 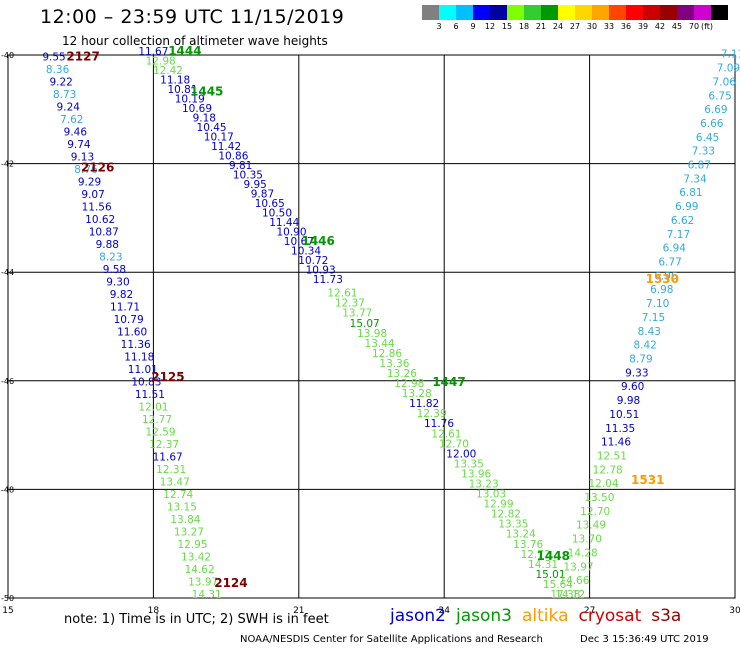 I want to click on wave-height-value: 11.60, so click(x=132, y=332).